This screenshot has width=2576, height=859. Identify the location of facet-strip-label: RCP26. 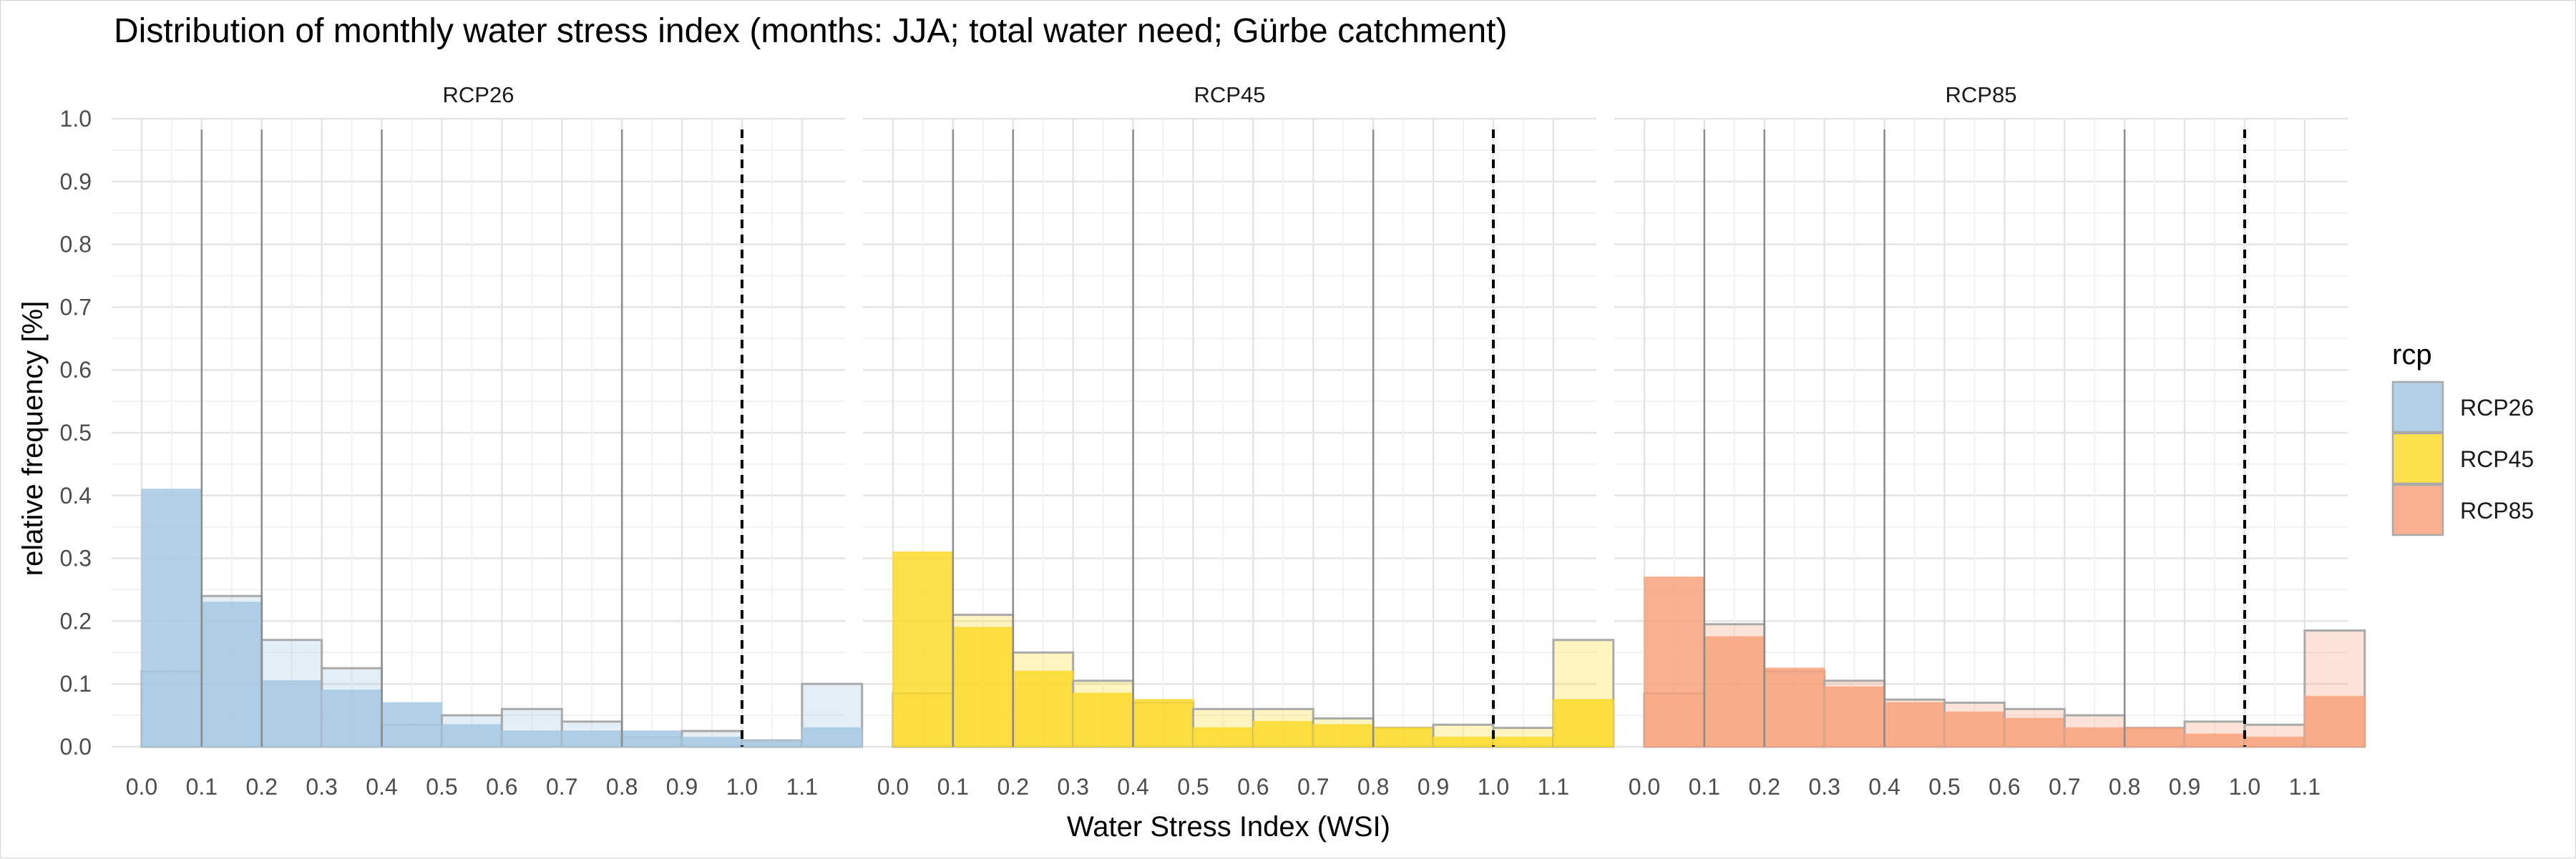
(478, 94).